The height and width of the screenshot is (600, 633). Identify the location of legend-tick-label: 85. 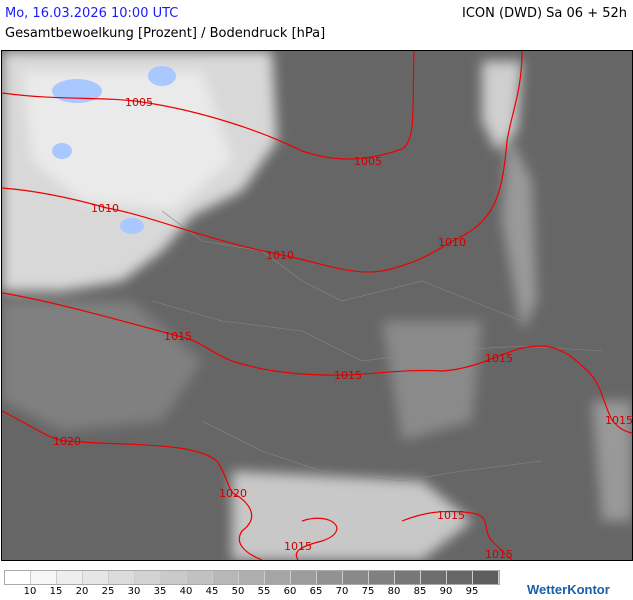
(420, 591).